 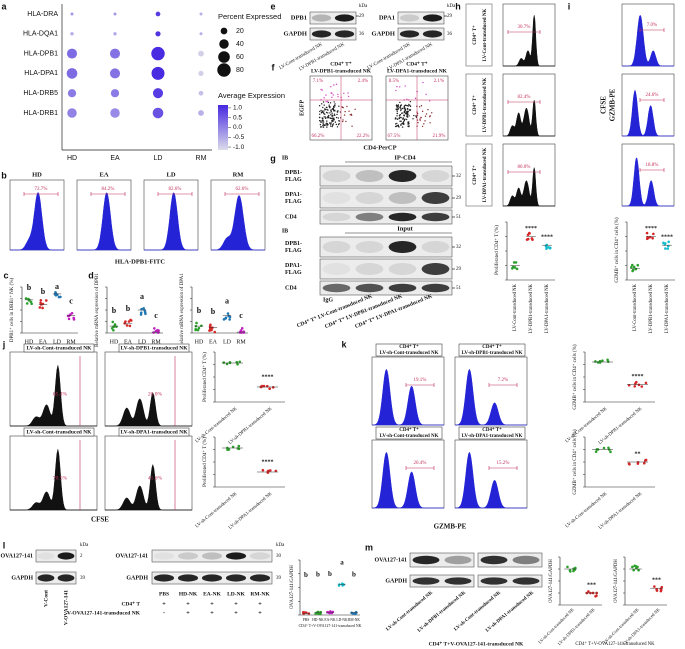 I want to click on label: V-Cont, so click(x=46, y=598).